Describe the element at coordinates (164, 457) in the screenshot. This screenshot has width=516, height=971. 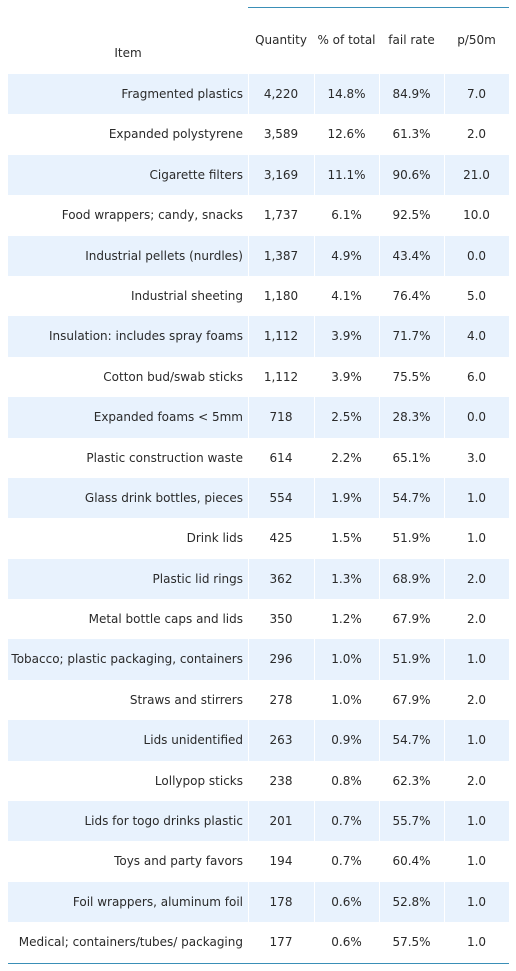
I see `cell-item: Plastic construction waste` at that location.